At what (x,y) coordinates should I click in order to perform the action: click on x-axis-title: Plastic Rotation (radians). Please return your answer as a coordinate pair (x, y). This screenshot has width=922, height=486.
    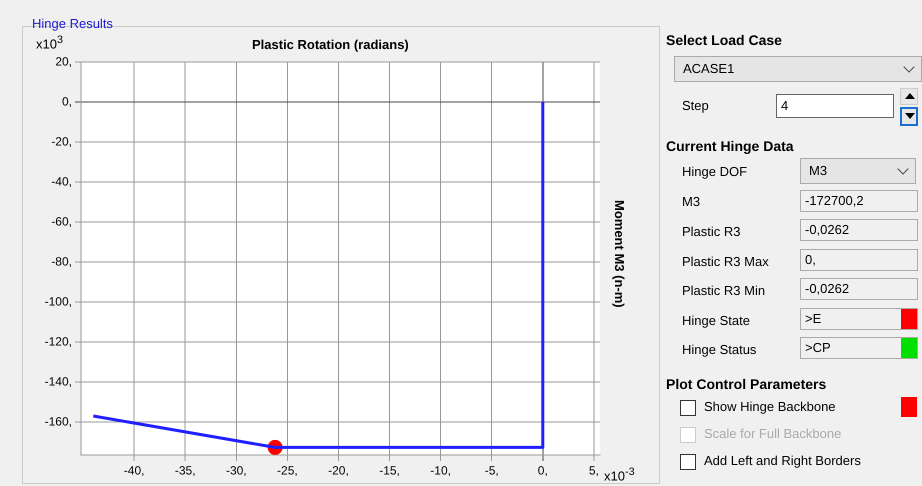
    Looking at the image, I should click on (330, 44).